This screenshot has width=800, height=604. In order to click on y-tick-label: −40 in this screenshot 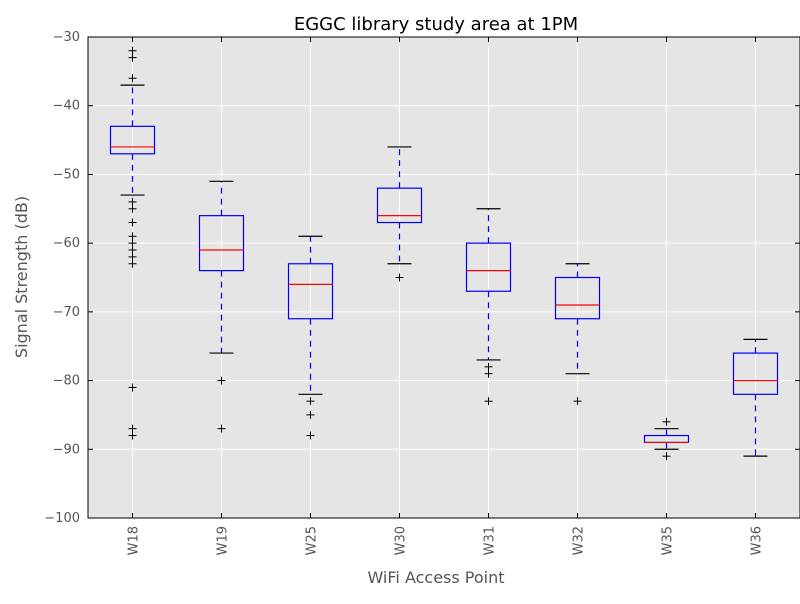, I will do `click(66, 106)`.